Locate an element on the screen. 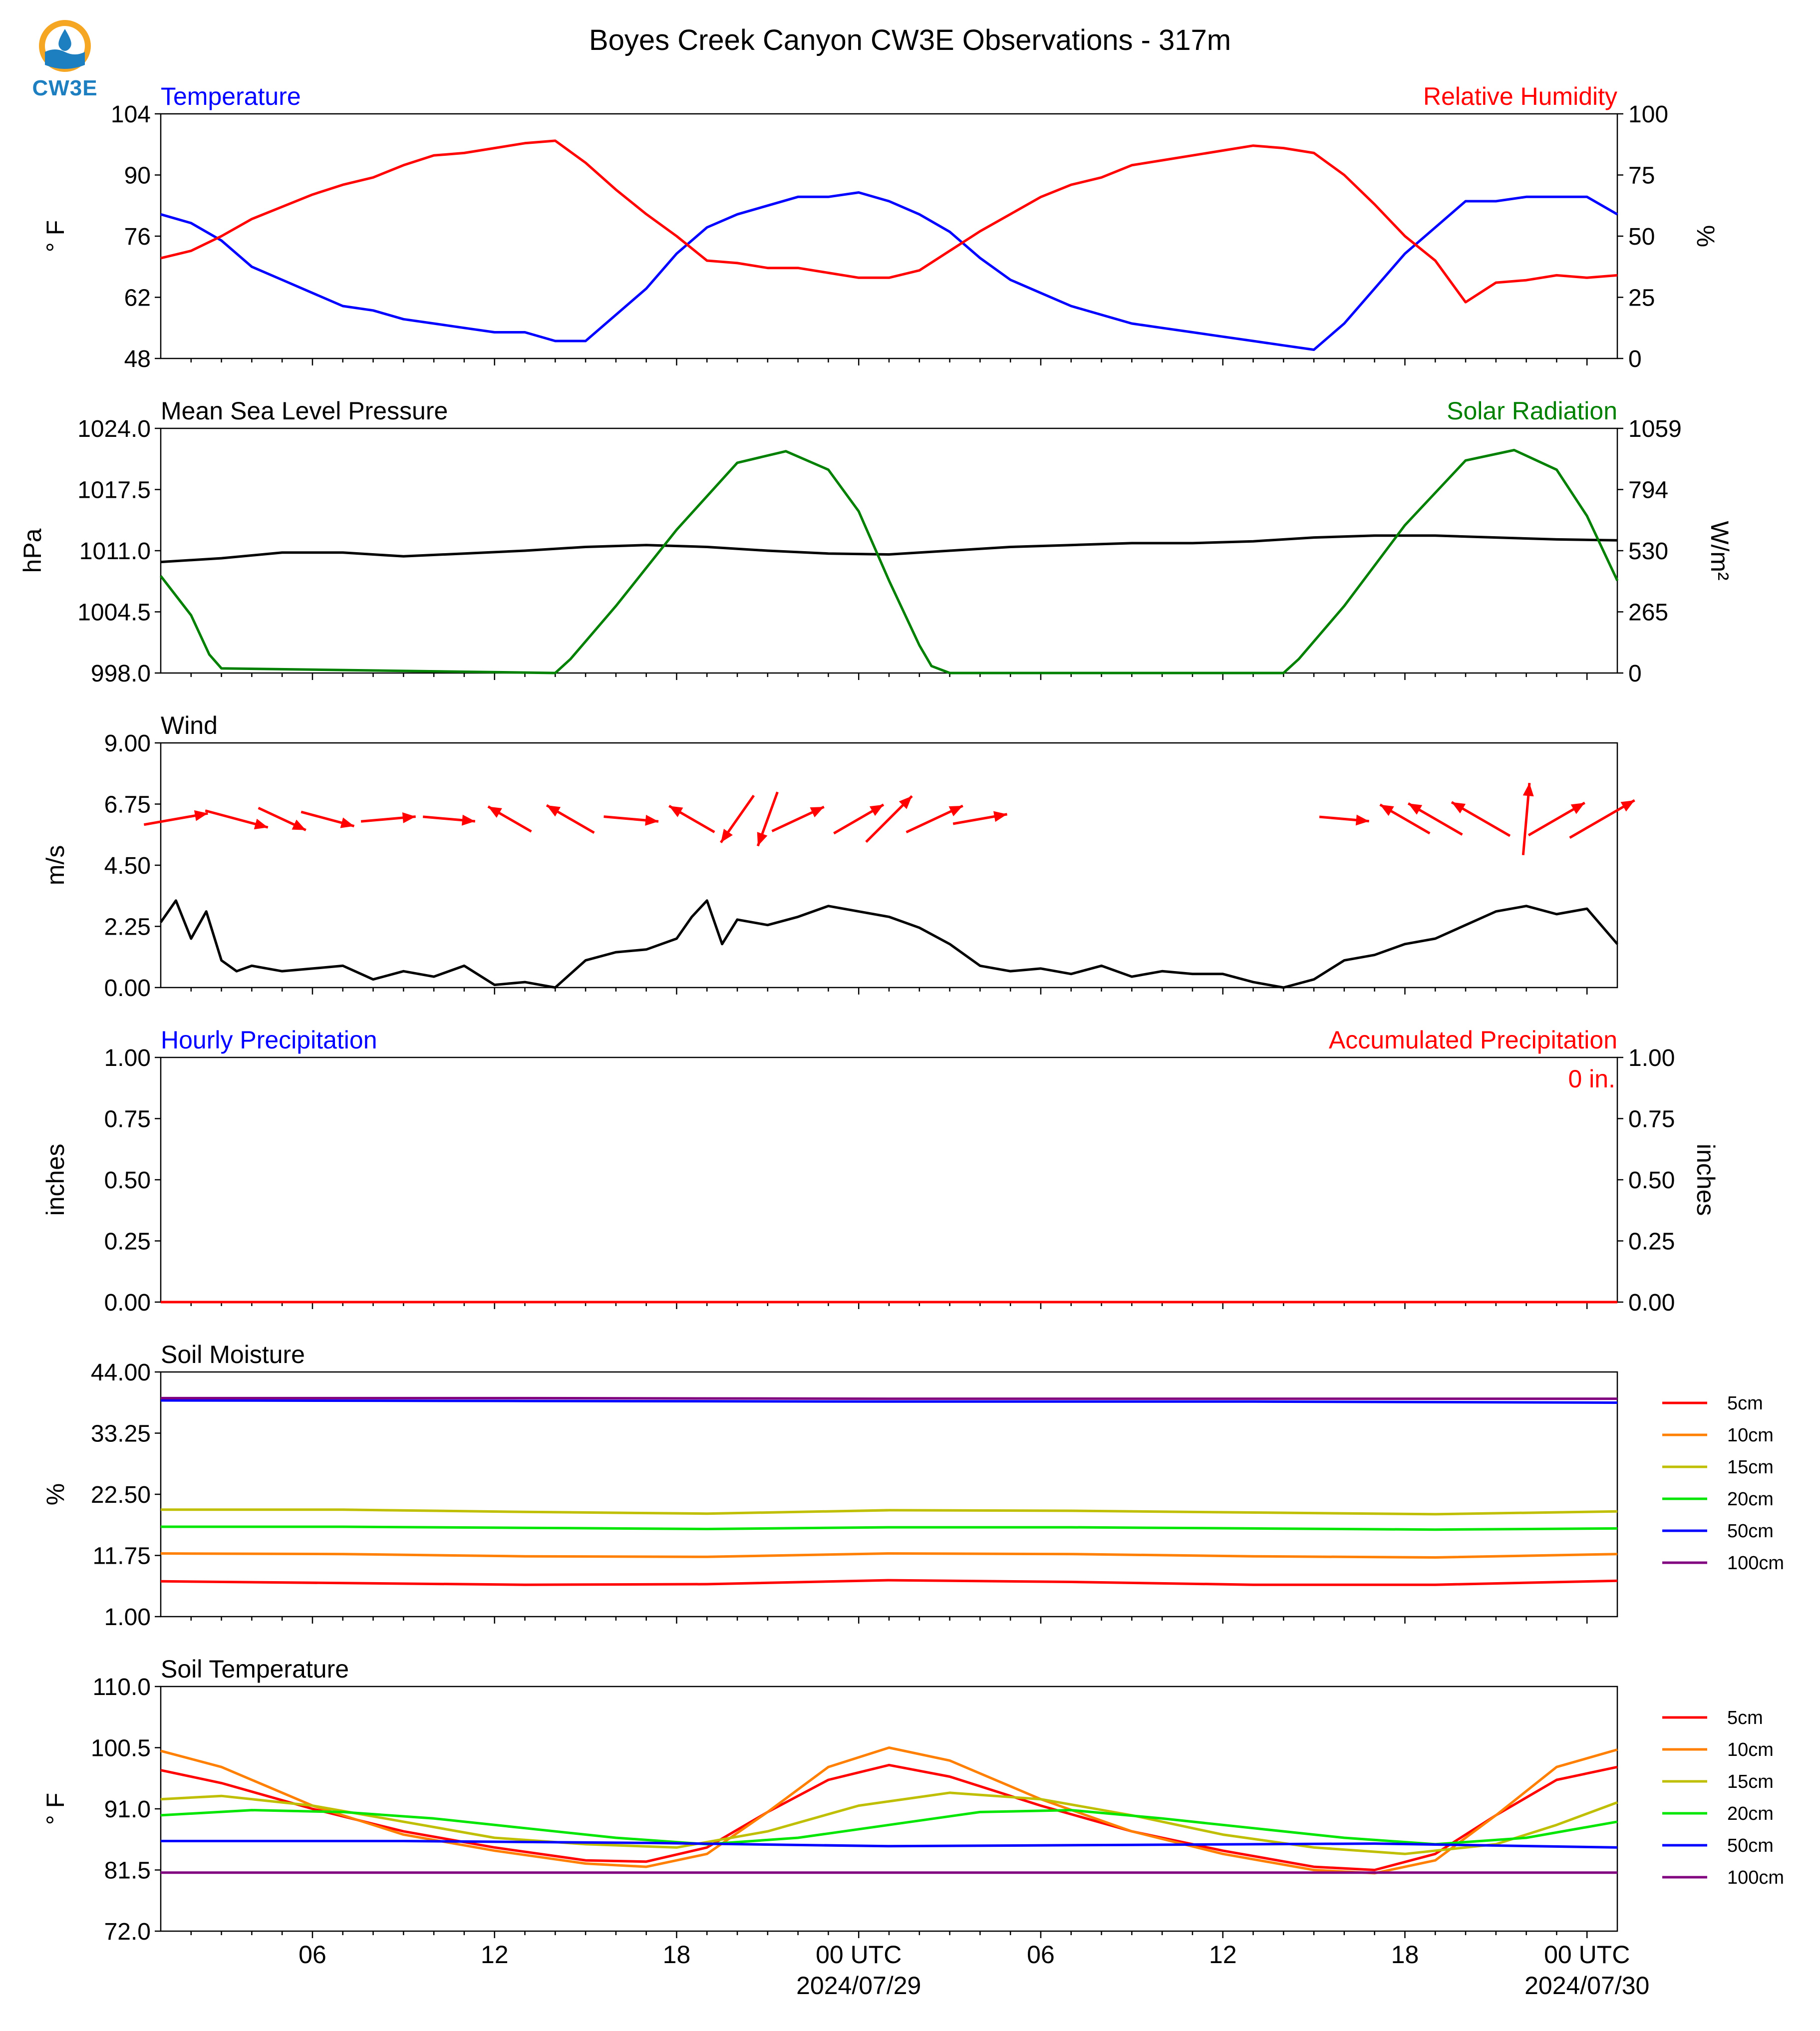  y-tick-label-right: 265 is located at coordinates (1648, 613).